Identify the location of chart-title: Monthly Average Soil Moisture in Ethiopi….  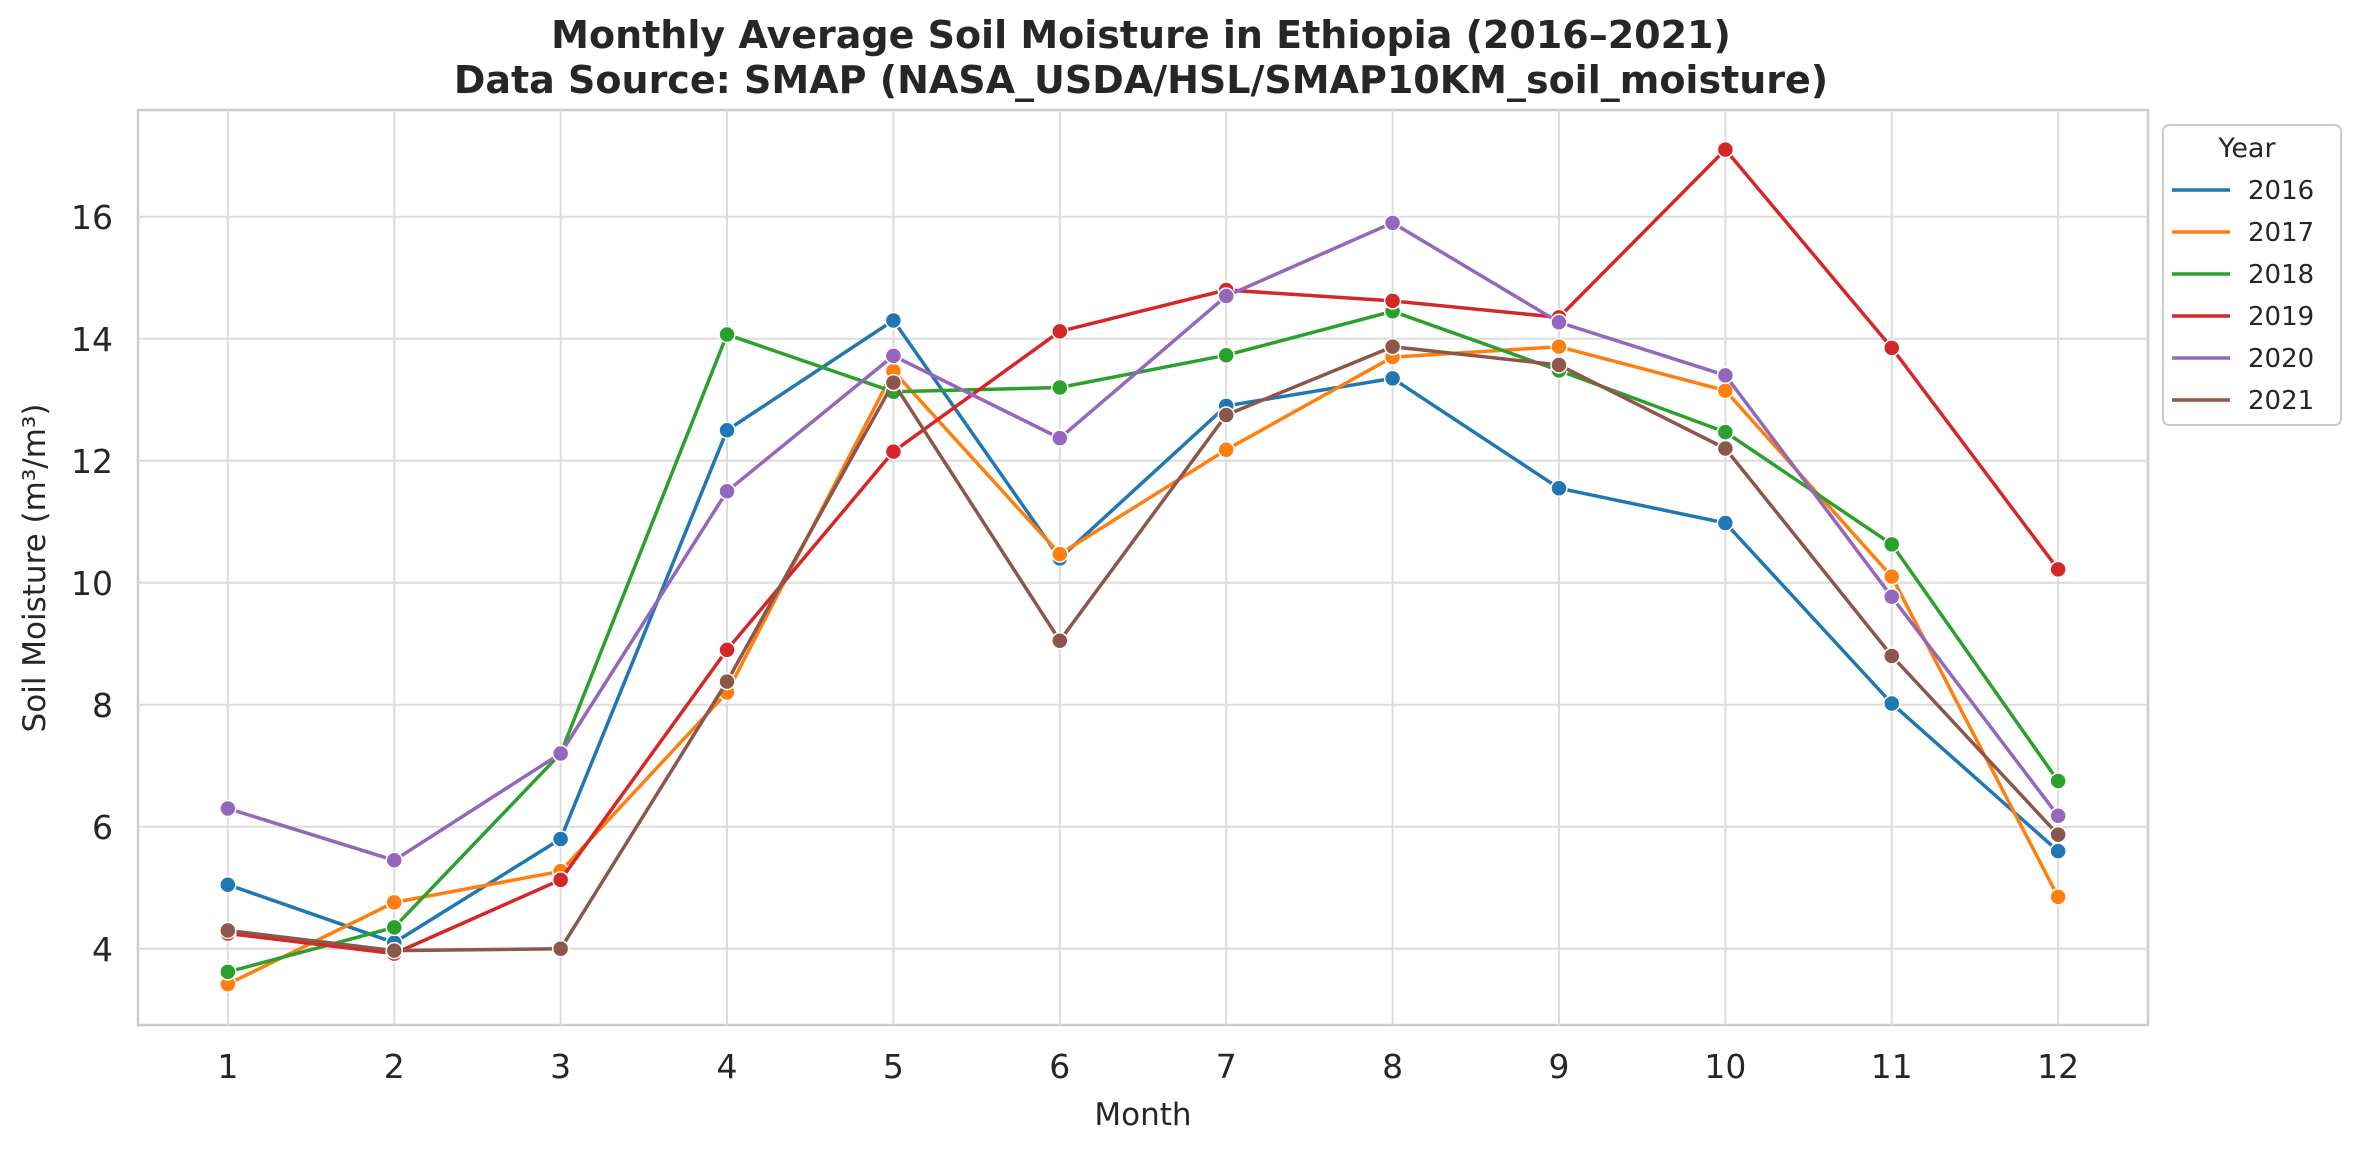
(1141, 35).